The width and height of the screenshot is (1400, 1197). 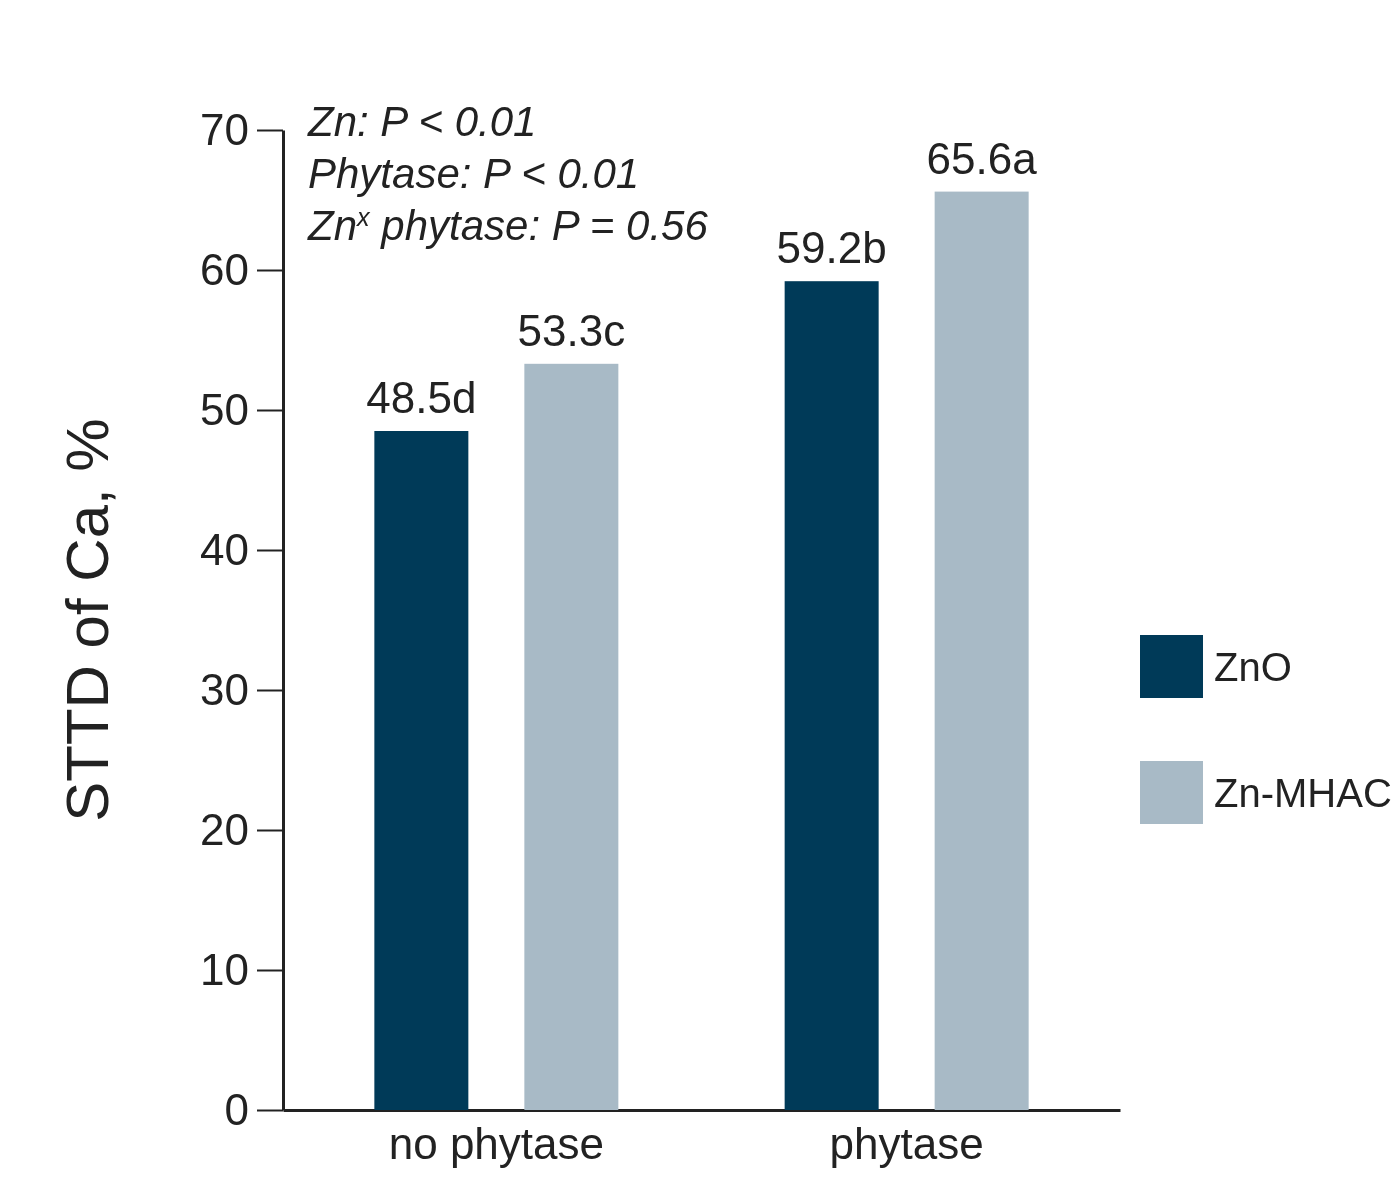 What do you see at coordinates (422, 121) in the screenshot?
I see `annotation: Zn: P < 0.01` at bounding box center [422, 121].